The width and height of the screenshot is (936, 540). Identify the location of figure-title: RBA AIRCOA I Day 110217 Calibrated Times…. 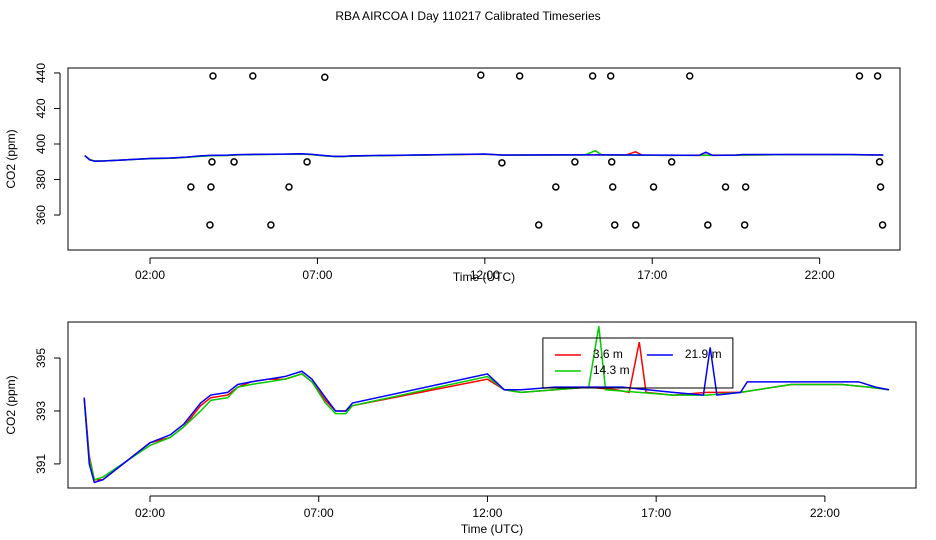
(467, 16).